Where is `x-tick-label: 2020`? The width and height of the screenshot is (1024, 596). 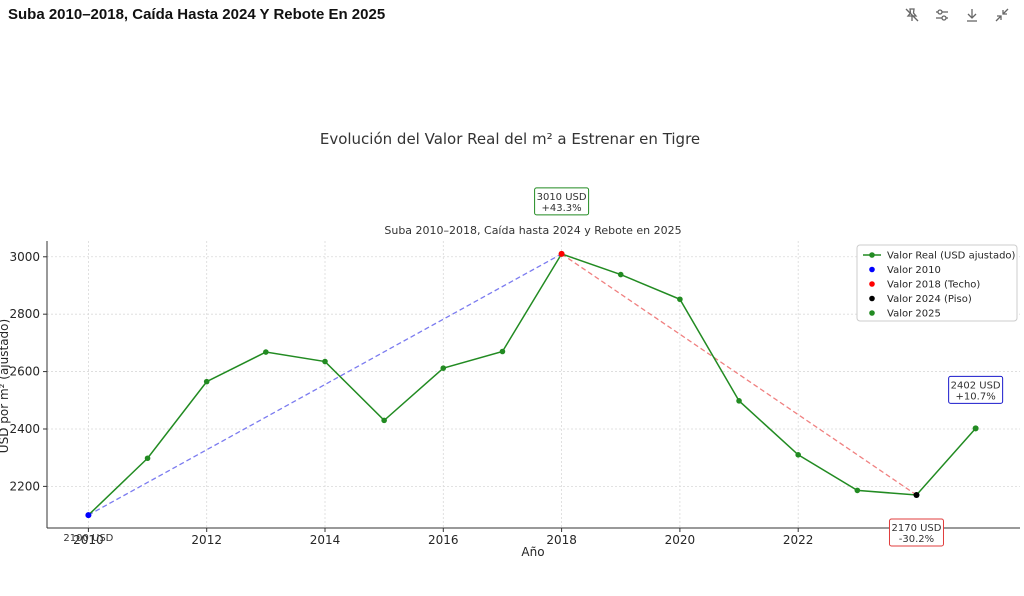
x-tick-label: 2020 is located at coordinates (680, 540).